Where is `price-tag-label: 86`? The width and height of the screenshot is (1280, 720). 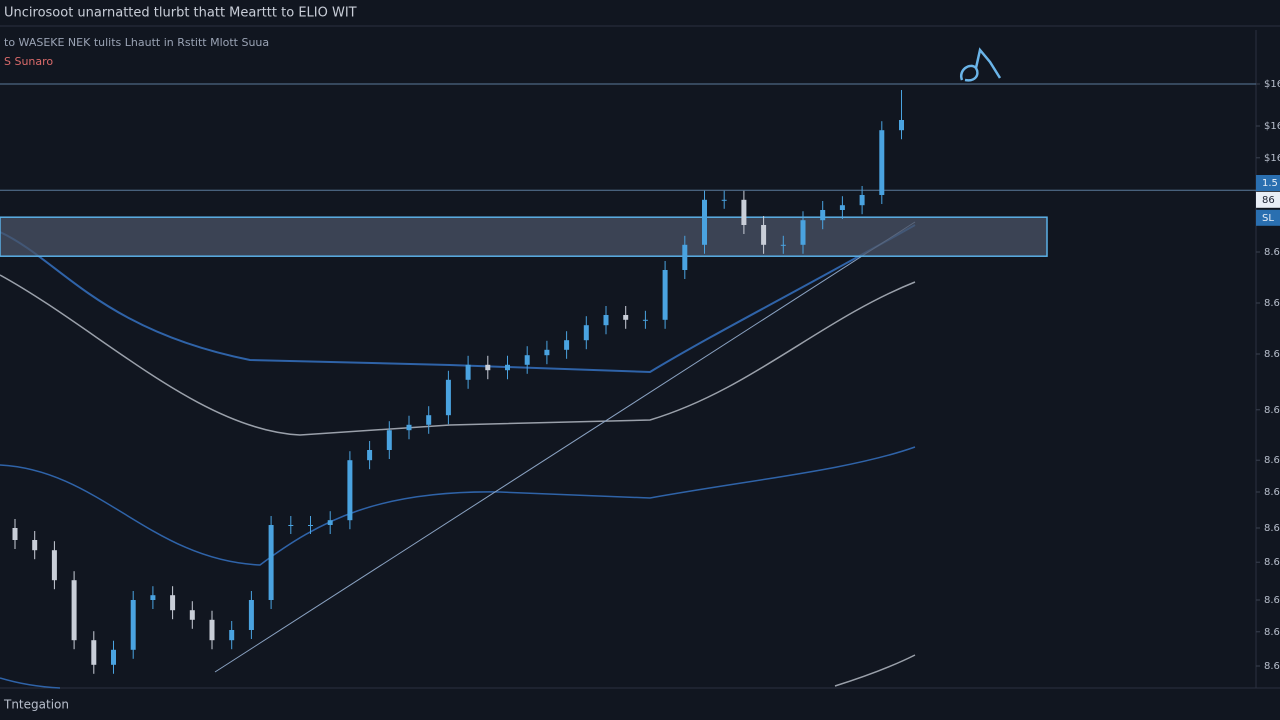 price-tag-label: 86 is located at coordinates (1268, 200).